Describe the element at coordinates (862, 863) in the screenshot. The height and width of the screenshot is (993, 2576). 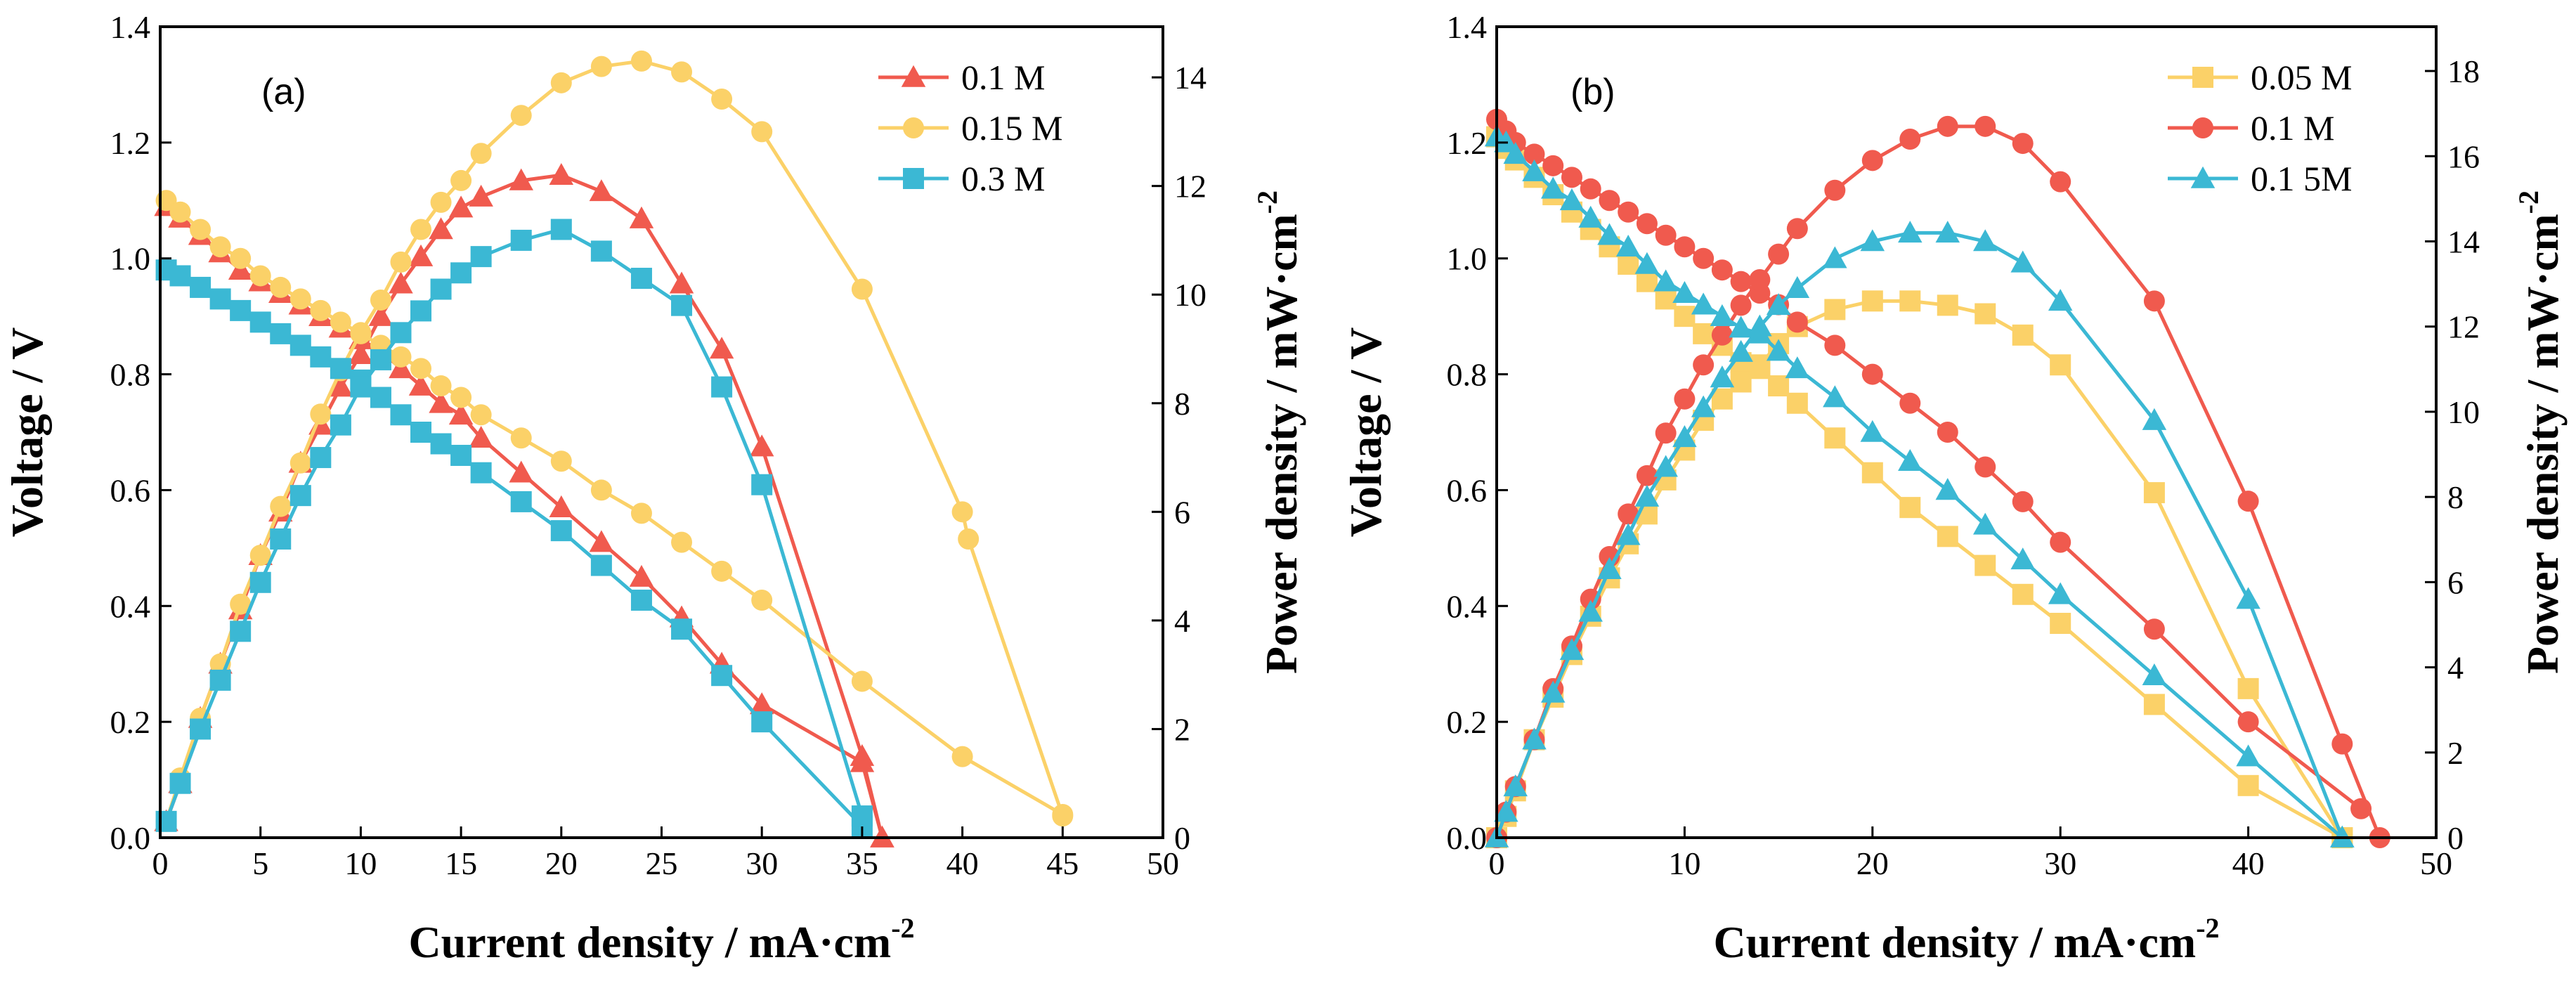
I see `x-tick-label: 35` at that location.